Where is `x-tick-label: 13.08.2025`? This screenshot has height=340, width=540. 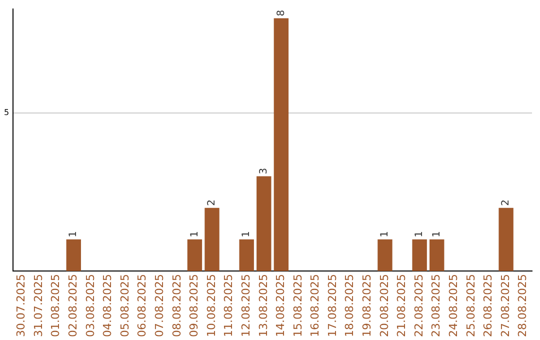 x-tick-label: 13.08.2025 is located at coordinates (263, 306).